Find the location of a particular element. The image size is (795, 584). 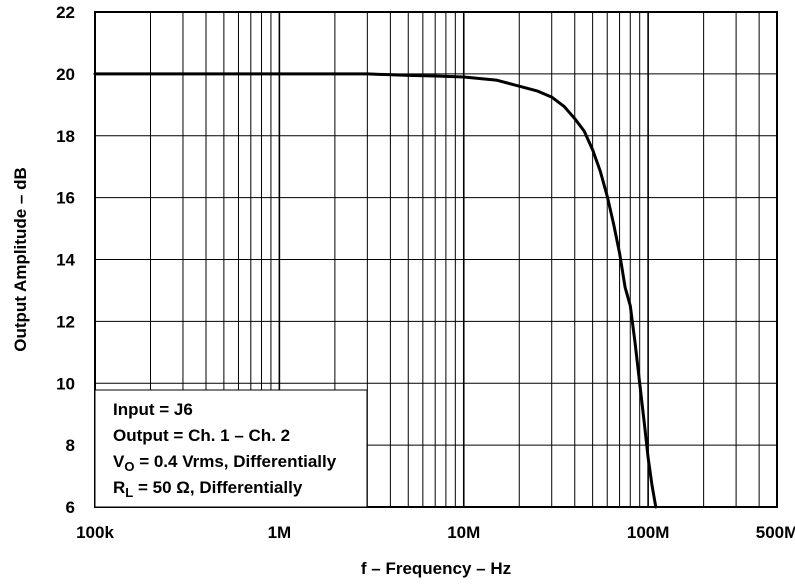

annotation-box is located at coordinates (231, 448).